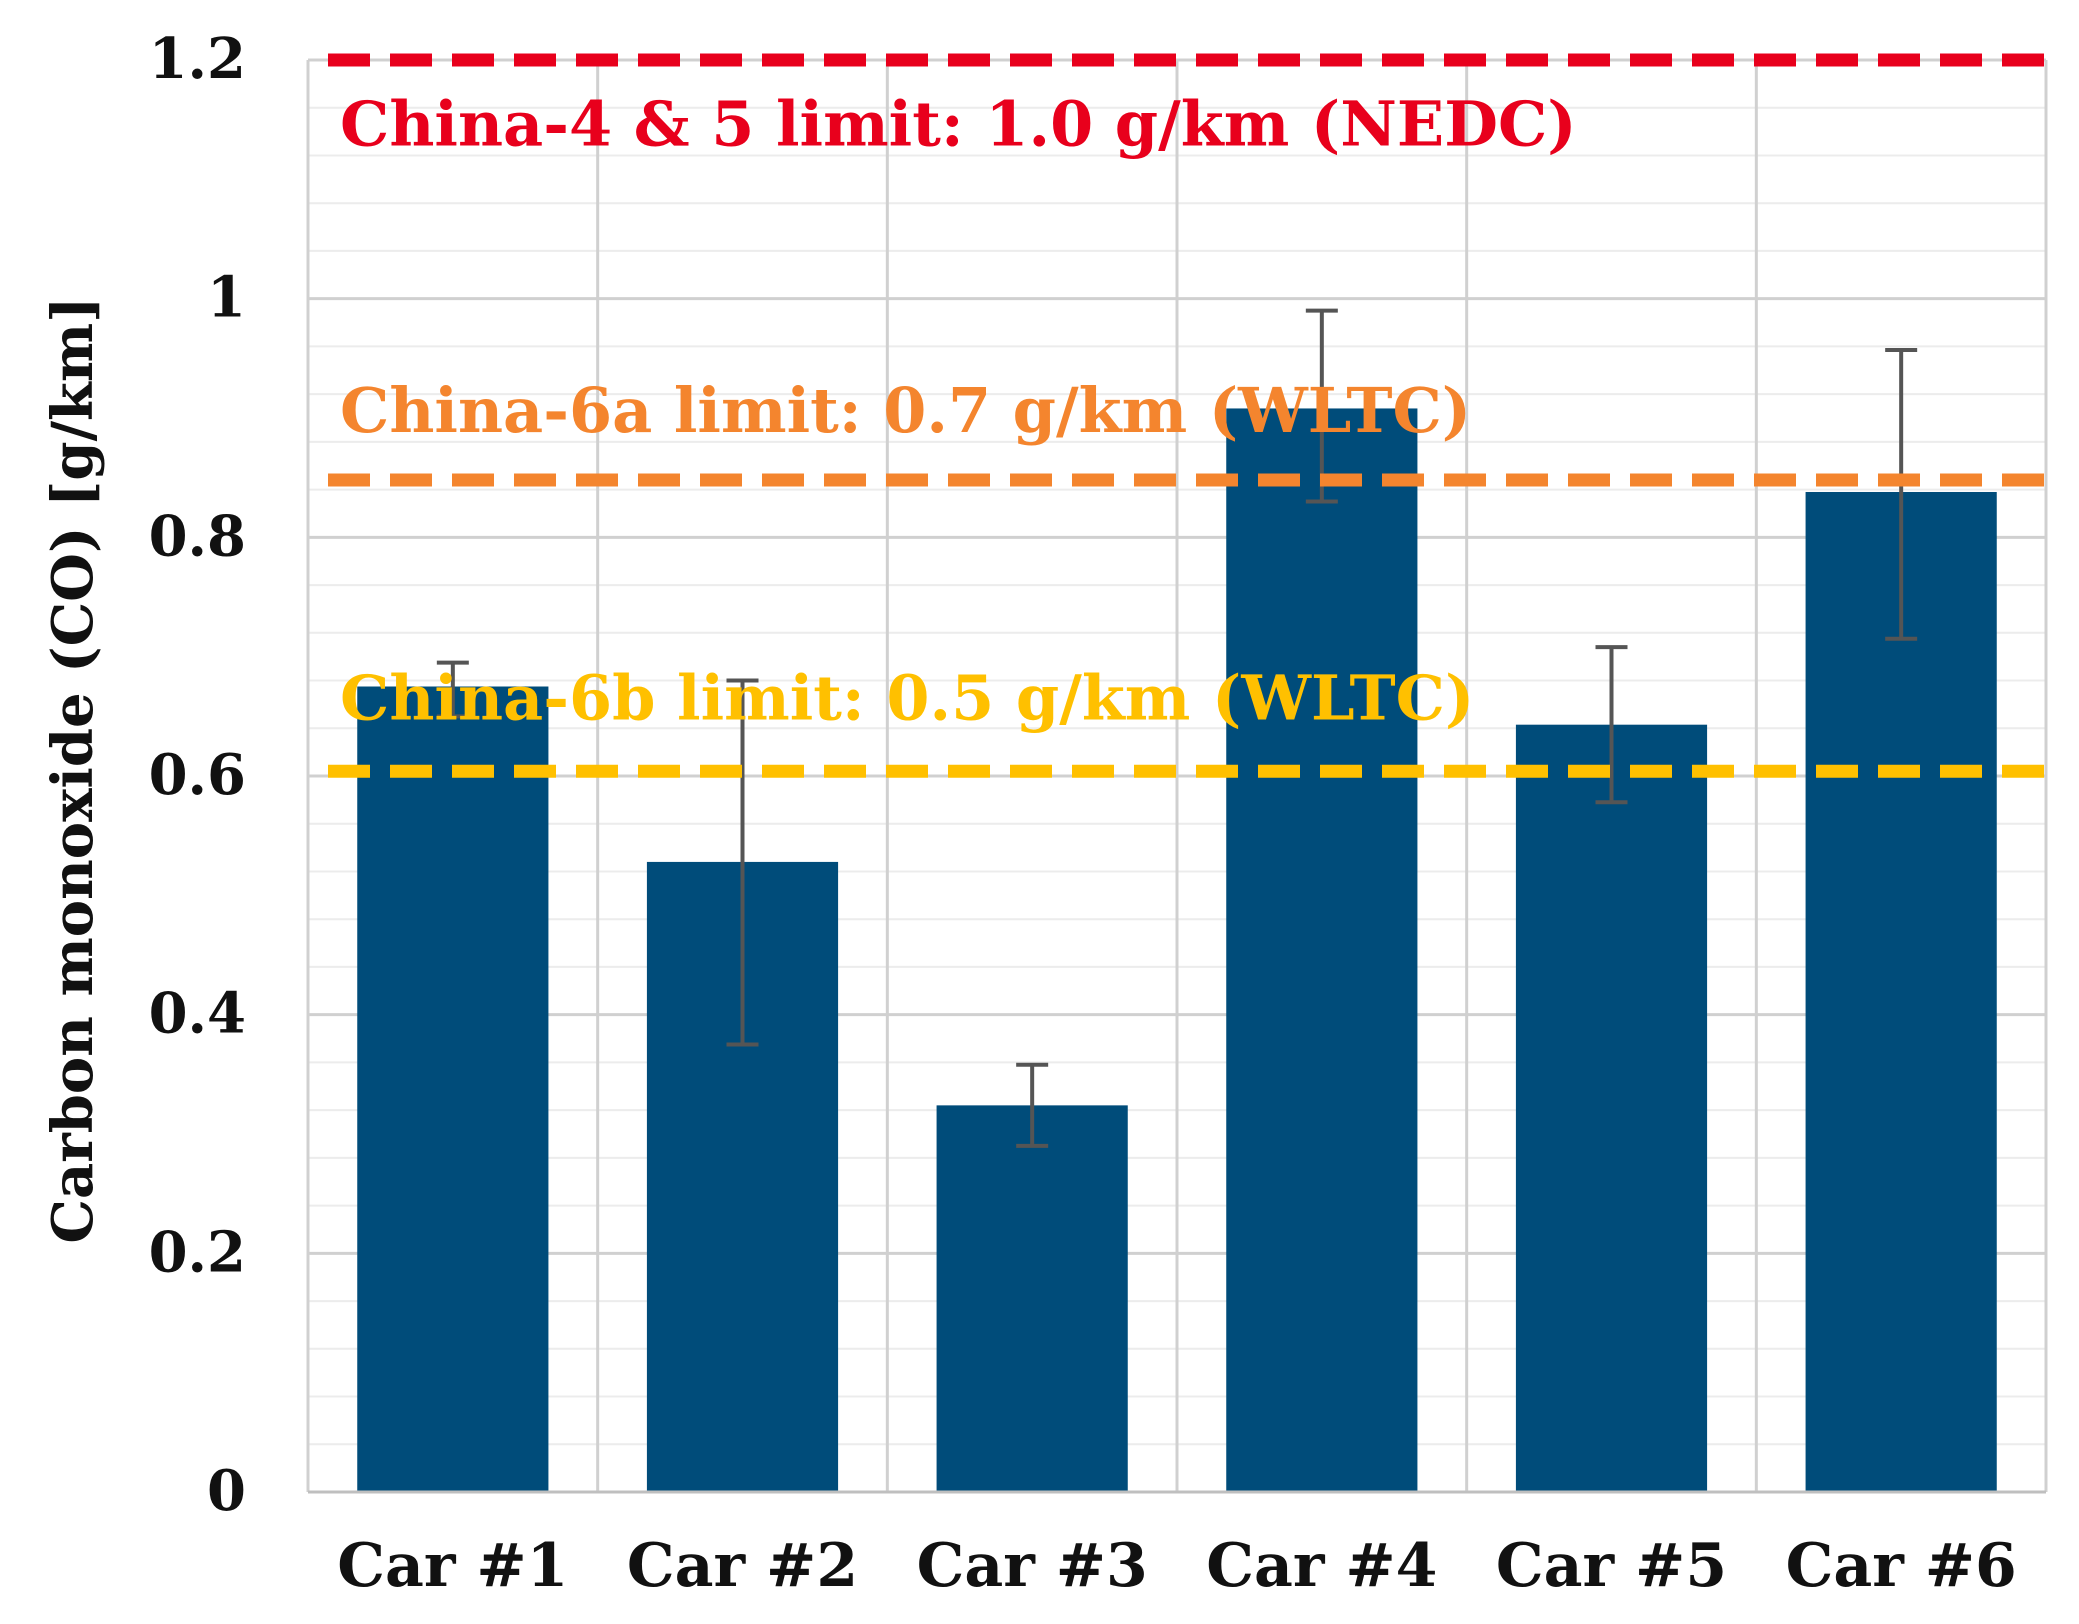 This screenshot has width=2079, height=1624. I want to click on x-tick-label: Car #5, so click(1611, 1566).